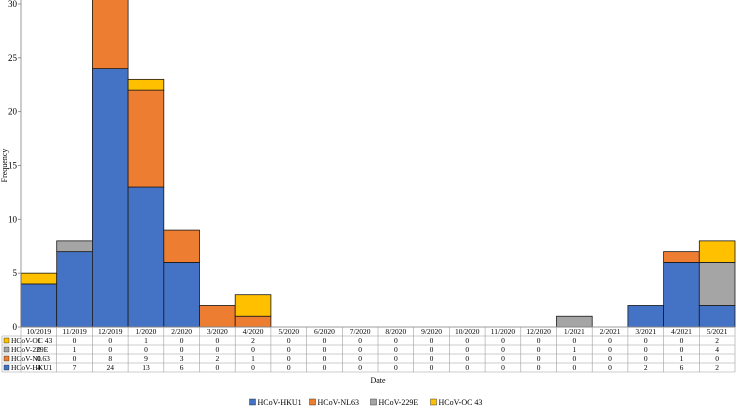 The width and height of the screenshot is (740, 413). Describe the element at coordinates (360, 331) in the screenshot. I see `x-tick-label: 7/2020` at that location.